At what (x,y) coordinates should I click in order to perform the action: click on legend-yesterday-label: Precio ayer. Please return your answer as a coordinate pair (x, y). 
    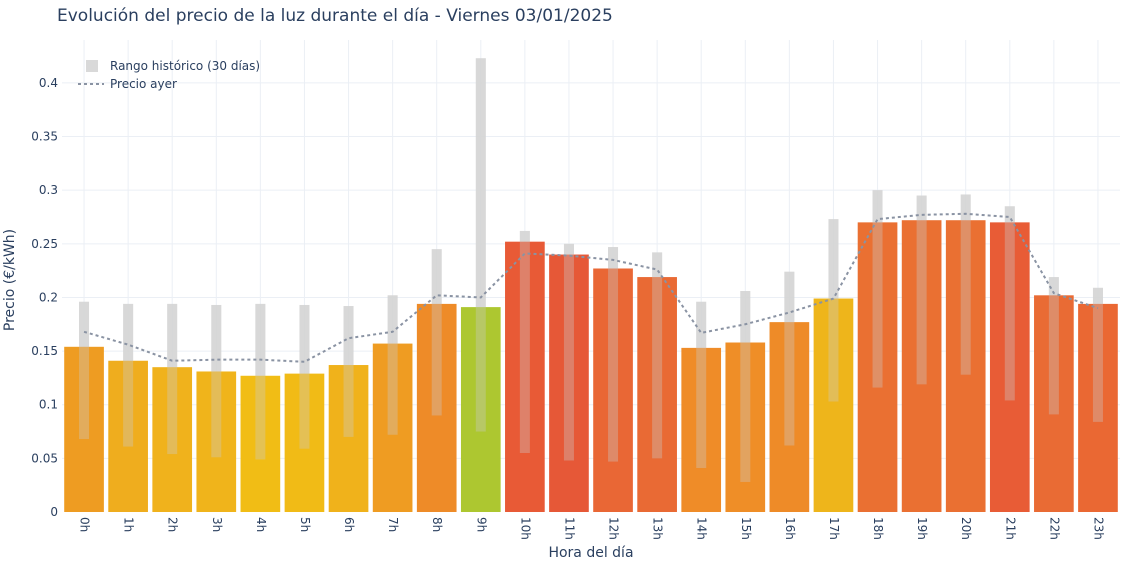
    Looking at the image, I should click on (143, 84).